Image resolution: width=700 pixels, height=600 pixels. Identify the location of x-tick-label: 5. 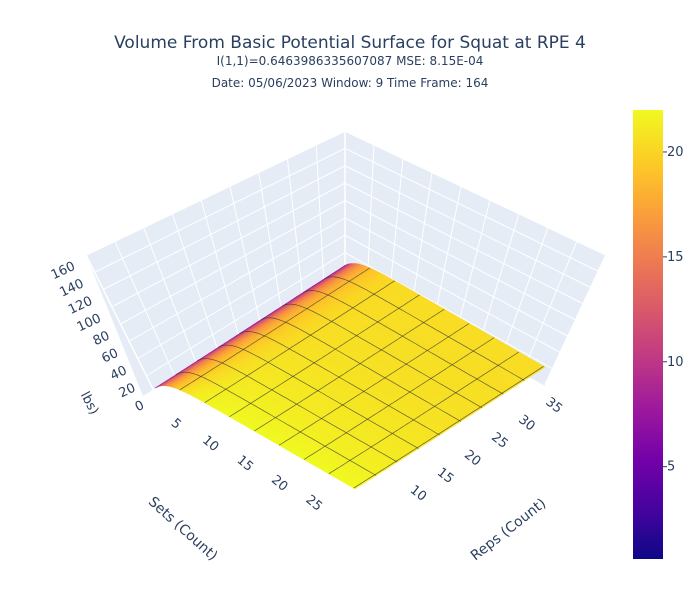
(176, 424).